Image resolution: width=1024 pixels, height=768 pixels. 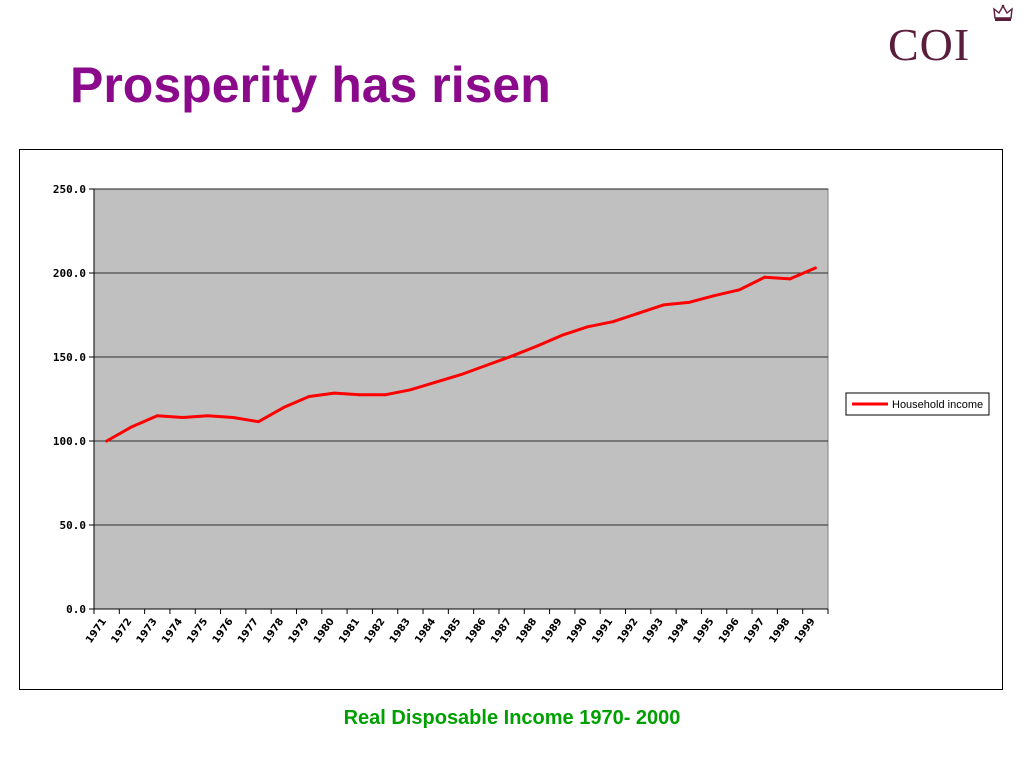 I want to click on x-tick-label: 1975, so click(x=197, y=630).